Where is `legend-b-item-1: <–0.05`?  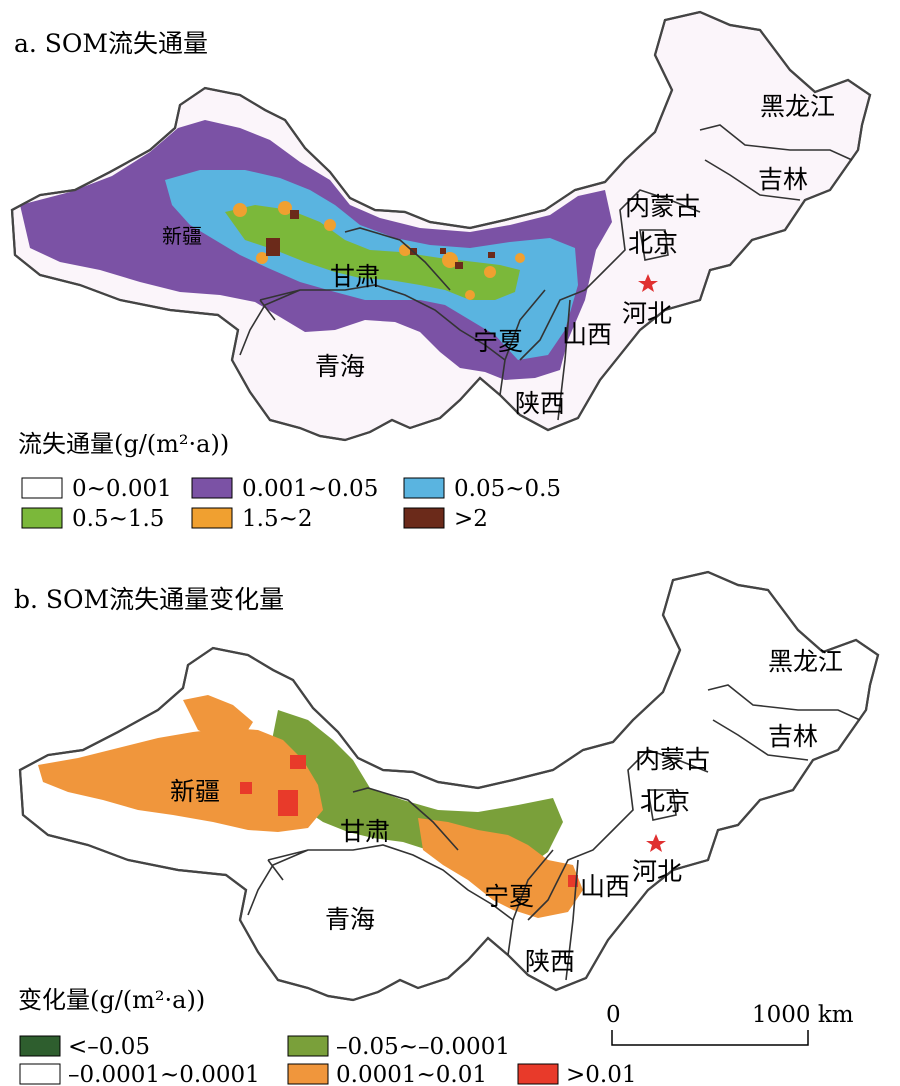
legend-b-item-1: <–0.05 is located at coordinates (84, 1047).